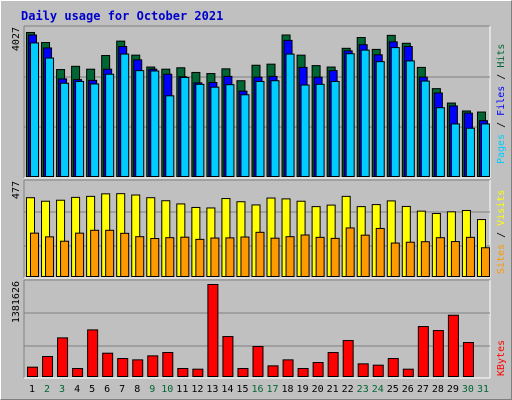 This screenshot has height=400, width=512. Describe the element at coordinates (363, 389) in the screenshot. I see `day-label: 23` at that location.